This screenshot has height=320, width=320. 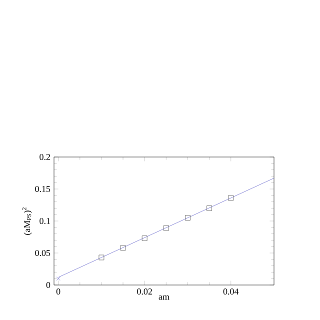 What do you see at coordinates (58, 291) in the screenshot?
I see `x-tick-label: 0` at bounding box center [58, 291].